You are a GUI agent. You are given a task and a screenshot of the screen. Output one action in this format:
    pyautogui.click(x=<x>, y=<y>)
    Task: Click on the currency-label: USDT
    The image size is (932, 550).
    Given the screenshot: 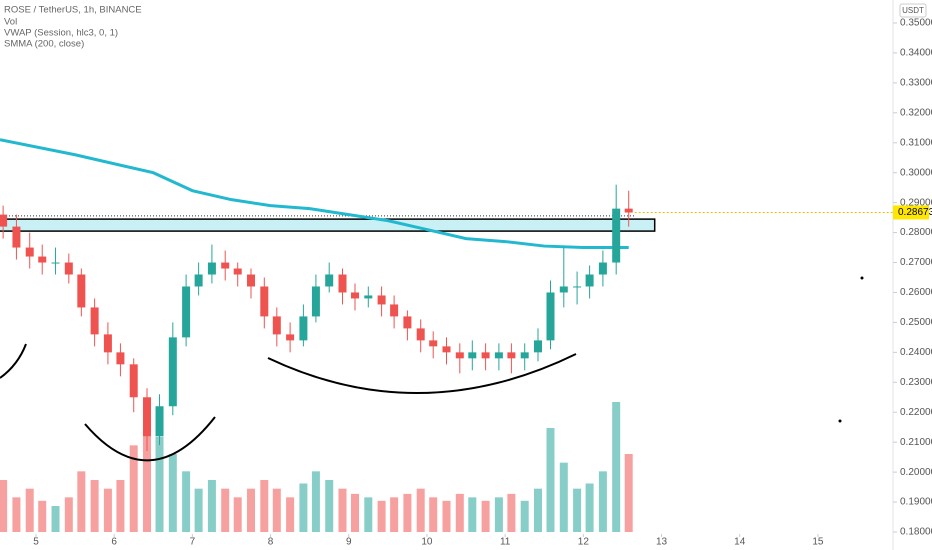 What is the action you would take?
    pyautogui.click(x=913, y=10)
    